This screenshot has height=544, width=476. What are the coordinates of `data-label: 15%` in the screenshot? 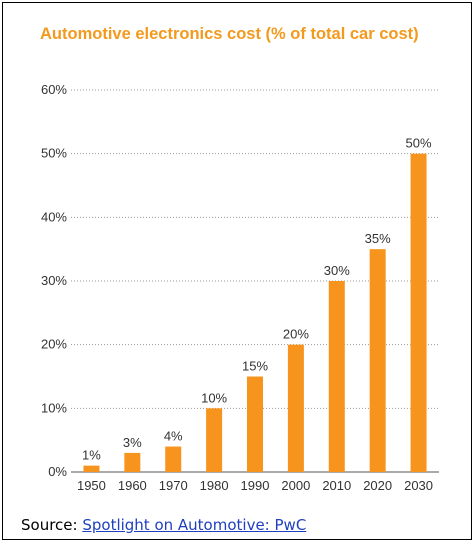 It's located at (255, 366).